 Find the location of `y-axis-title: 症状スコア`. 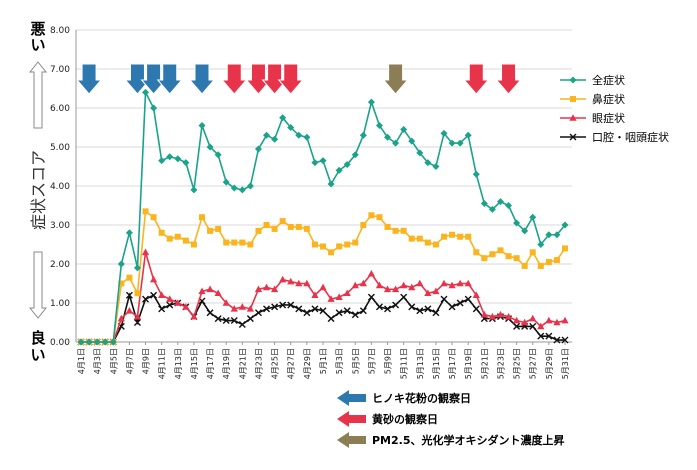

y-axis-title: 症状スコア is located at coordinates (38, 190).